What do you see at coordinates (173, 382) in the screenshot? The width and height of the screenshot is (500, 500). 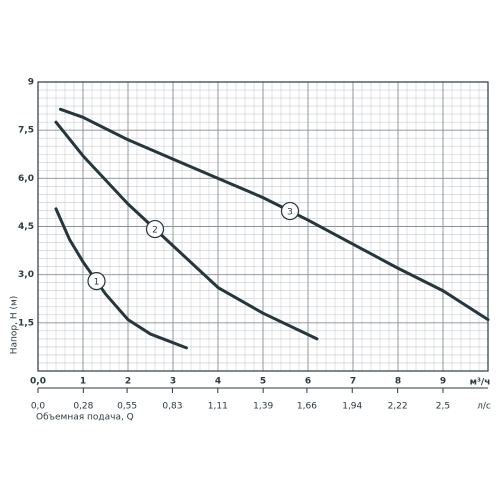 I see `x-tick-label: 3` at bounding box center [173, 382].